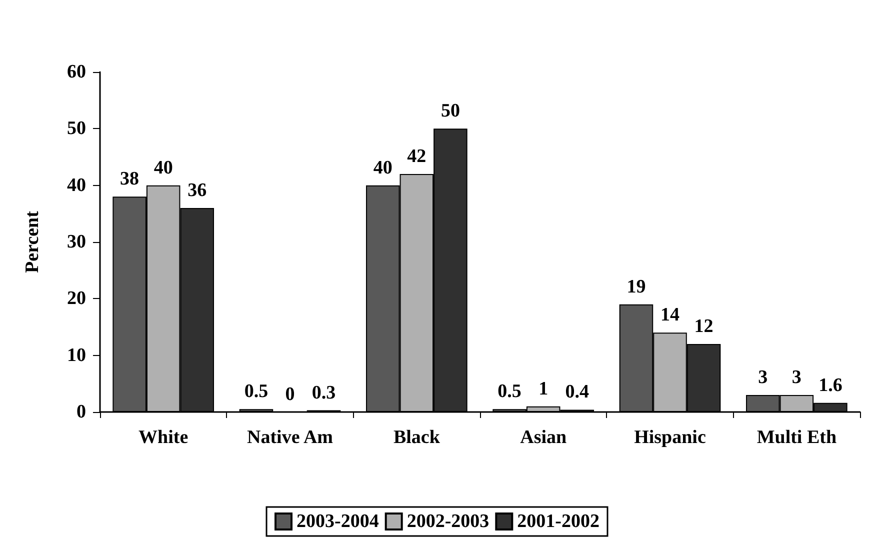 Image resolution: width=874 pixels, height=546 pixels. I want to click on y-axis-title: Percent, so click(32, 241).